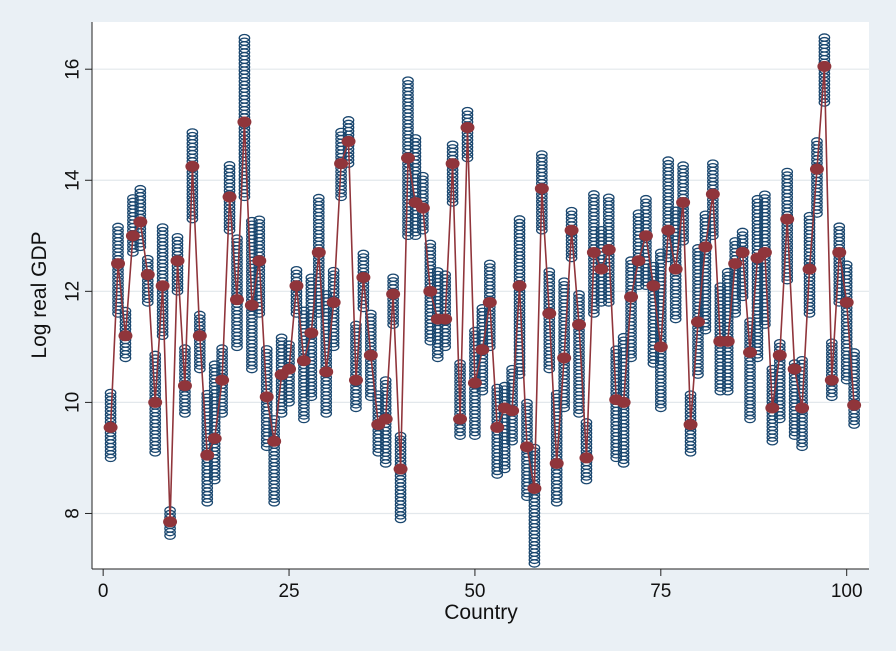  I want to click on x-tick-label: 50, so click(474, 591).